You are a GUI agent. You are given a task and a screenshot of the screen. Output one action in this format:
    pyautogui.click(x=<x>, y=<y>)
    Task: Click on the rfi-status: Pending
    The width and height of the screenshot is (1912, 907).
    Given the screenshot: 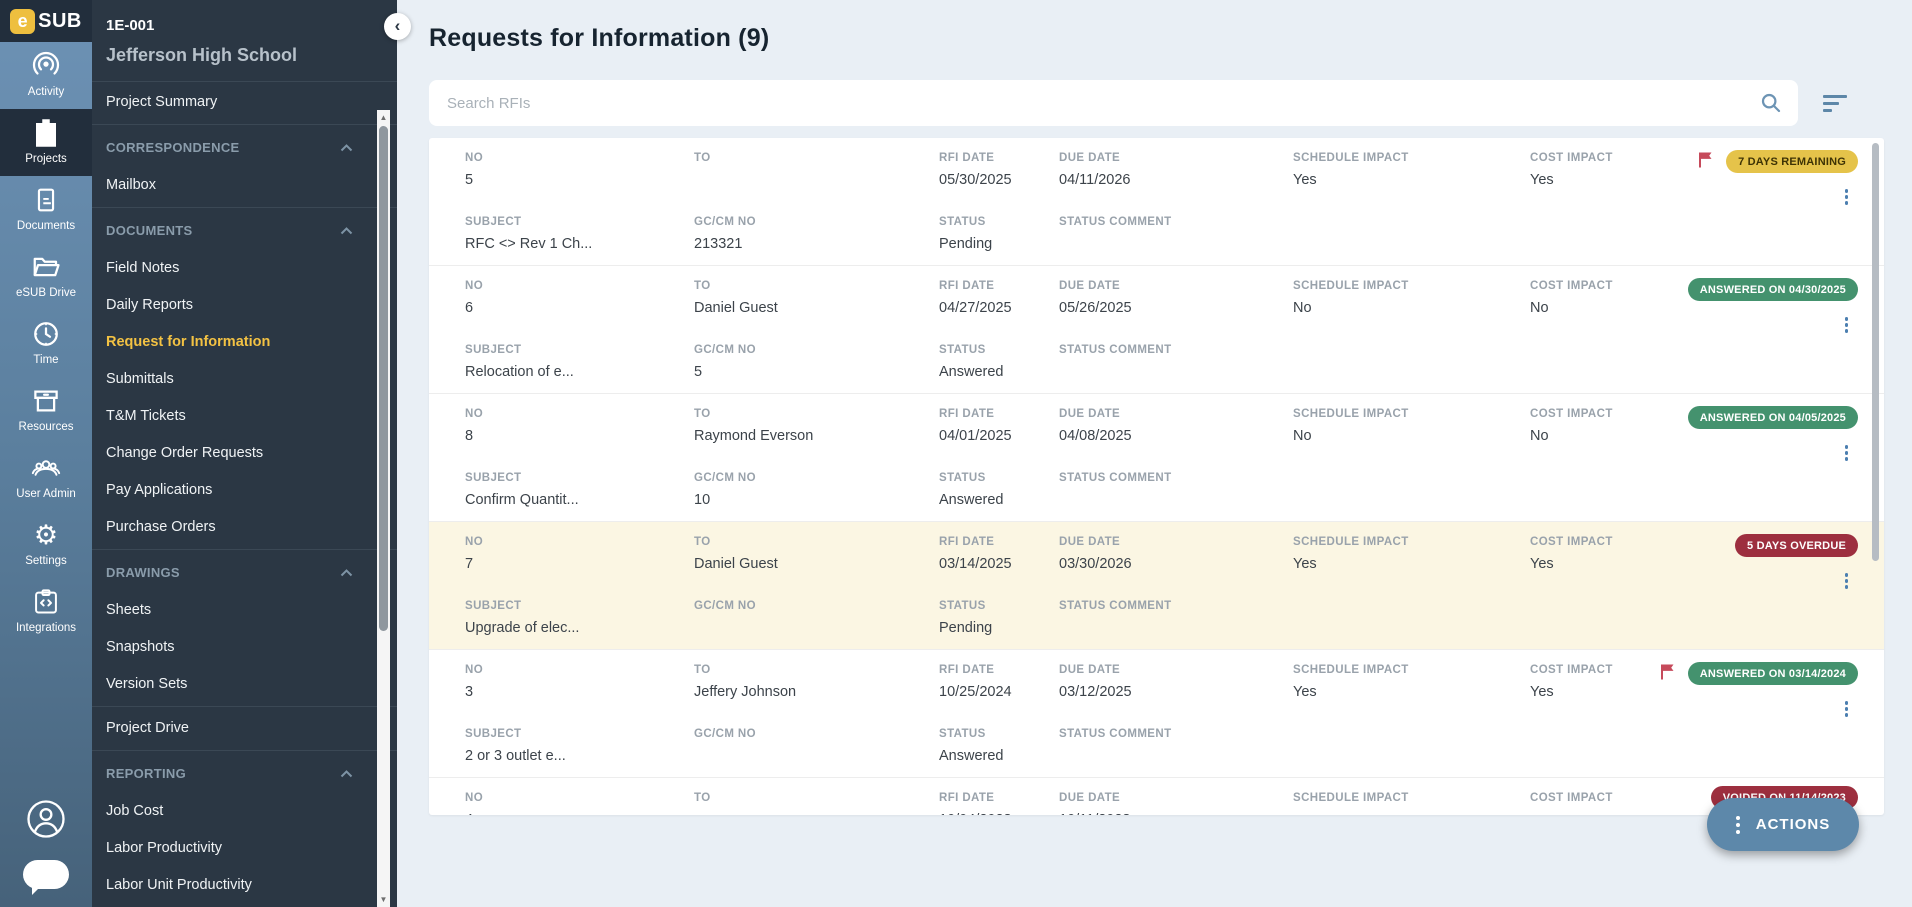 What is the action you would take?
    pyautogui.click(x=966, y=244)
    